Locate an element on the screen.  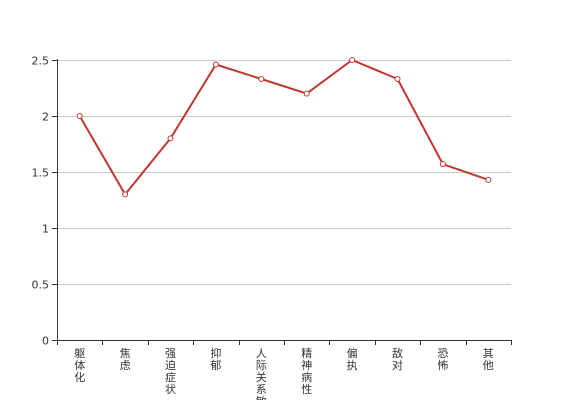
x-tick-label: 其他 is located at coordinates (488, 359).